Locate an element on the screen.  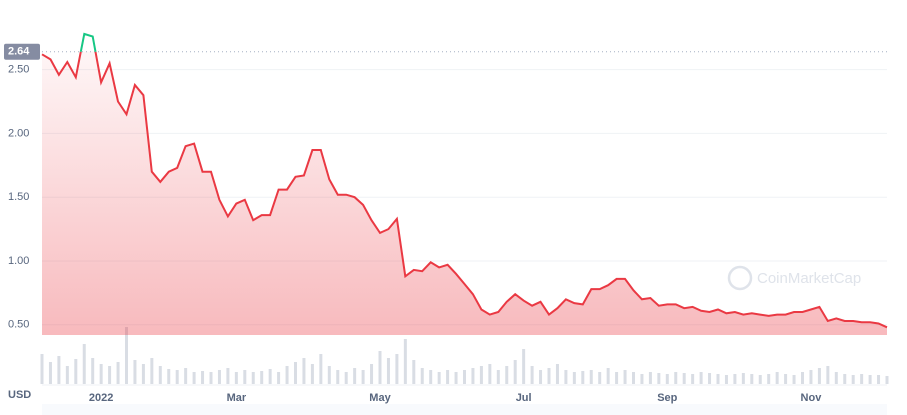
y-tick-label: 2.00 is located at coordinates (18, 133).